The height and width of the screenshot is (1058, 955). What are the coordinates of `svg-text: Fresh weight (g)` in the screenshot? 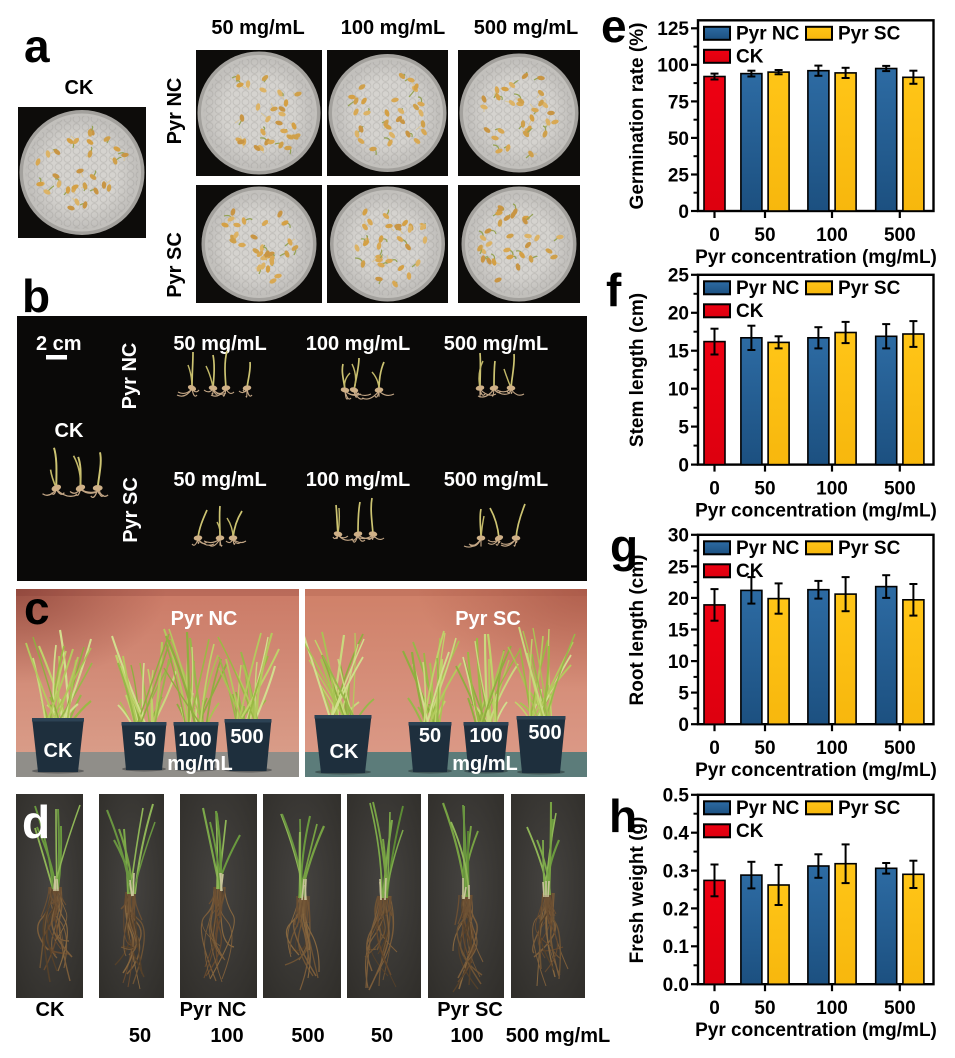 It's located at (637, 890).